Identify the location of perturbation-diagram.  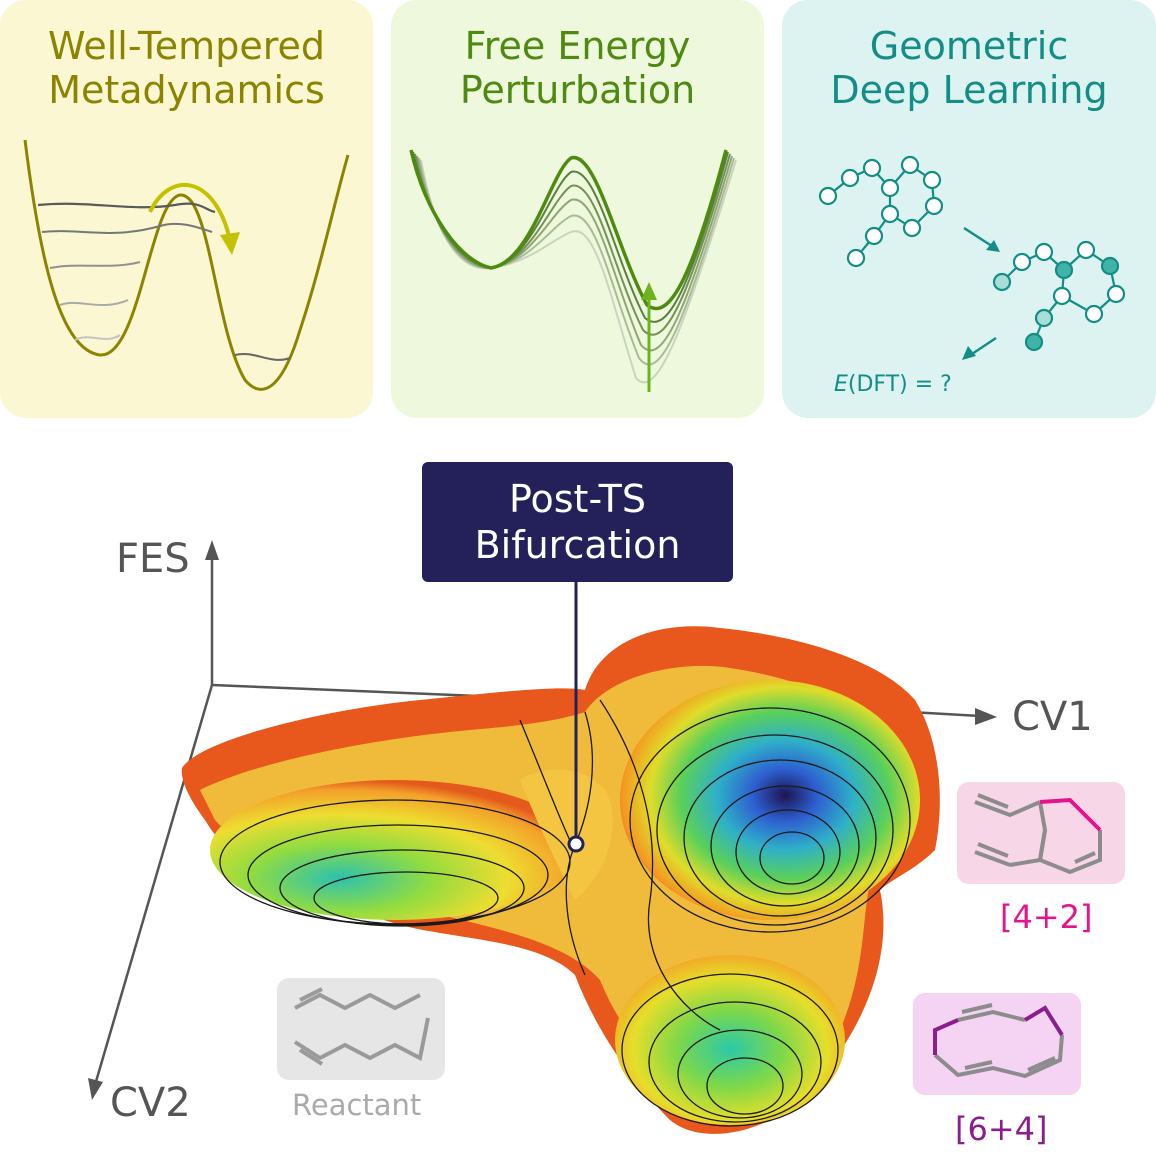
(573, 270).